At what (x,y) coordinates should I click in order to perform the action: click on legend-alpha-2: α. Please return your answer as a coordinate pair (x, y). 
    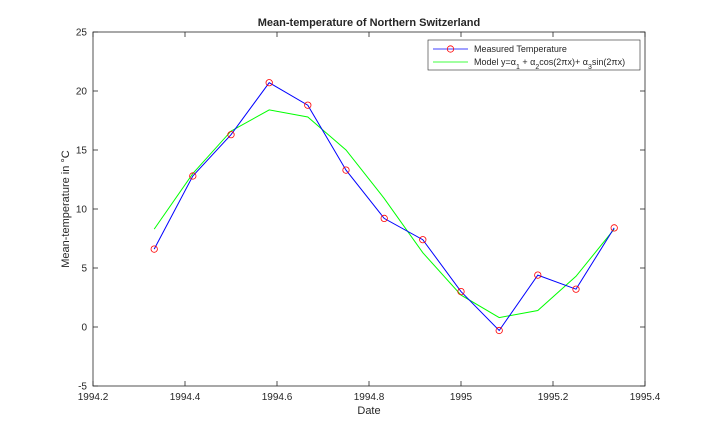
    Looking at the image, I should click on (532, 62).